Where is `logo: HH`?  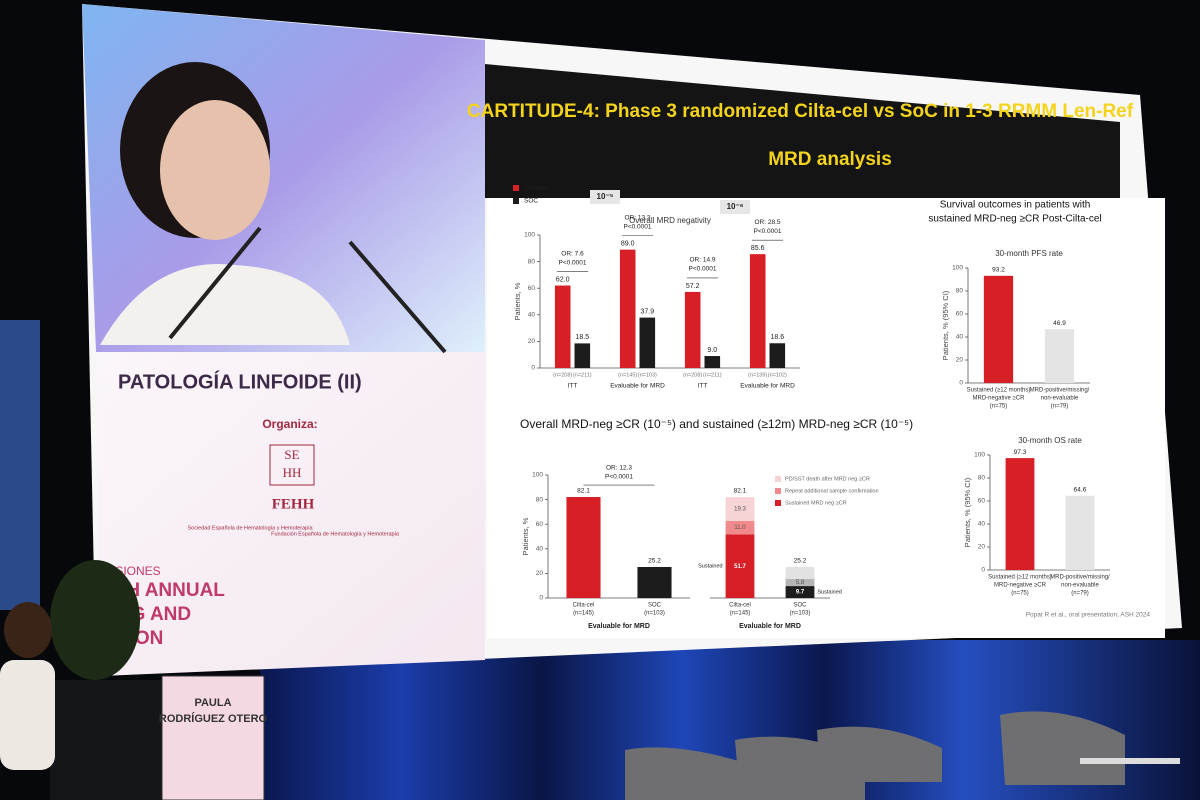 logo: HH is located at coordinates (292, 472).